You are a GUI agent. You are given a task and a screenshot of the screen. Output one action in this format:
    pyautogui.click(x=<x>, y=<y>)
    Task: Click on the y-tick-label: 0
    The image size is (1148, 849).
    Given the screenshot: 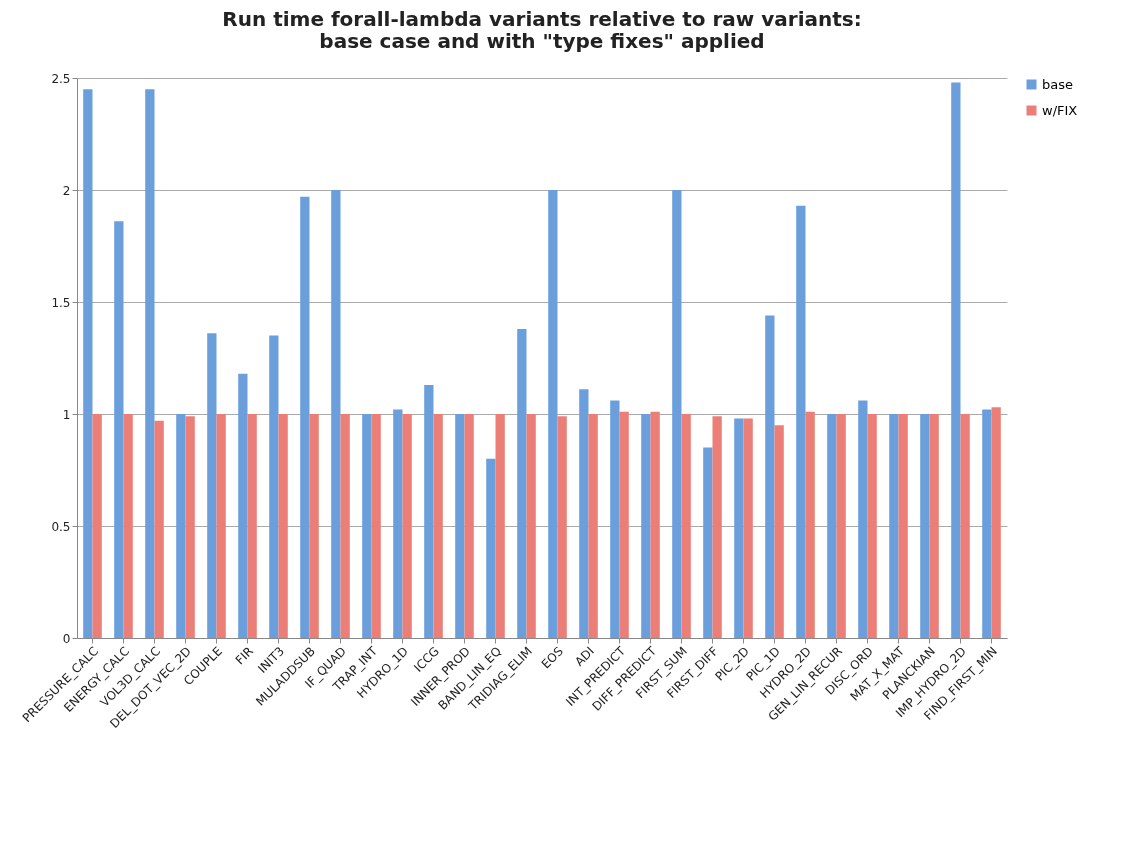 What is the action you would take?
    pyautogui.click(x=66, y=638)
    